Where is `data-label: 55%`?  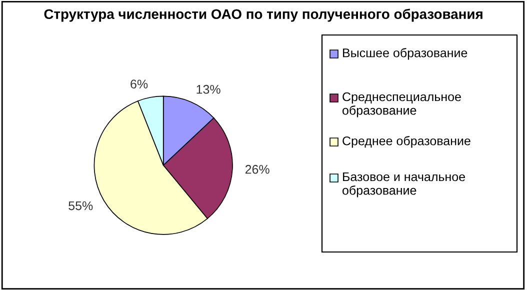 data-label: 55% is located at coordinates (80, 205).